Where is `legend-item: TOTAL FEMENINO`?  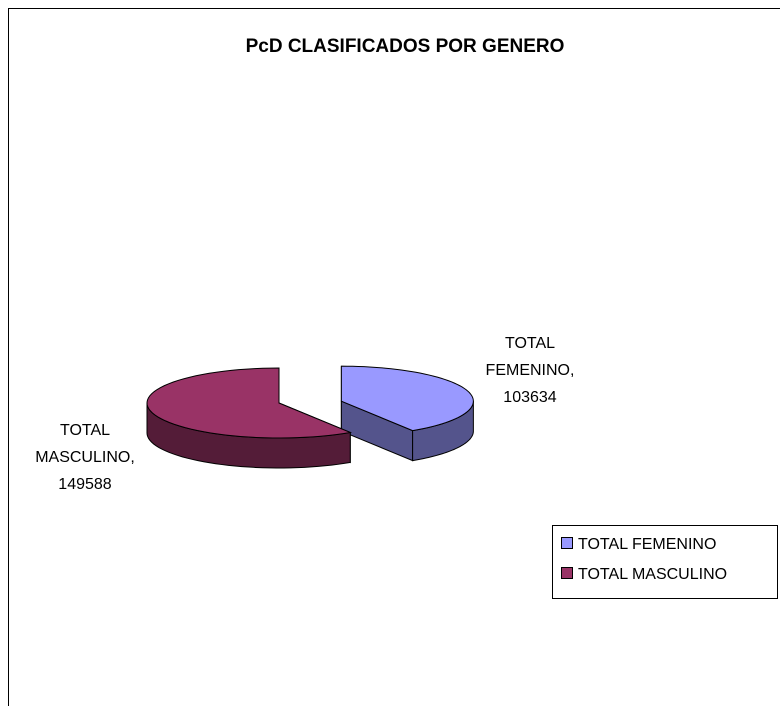
legend-item: TOTAL FEMENINO is located at coordinates (638, 545).